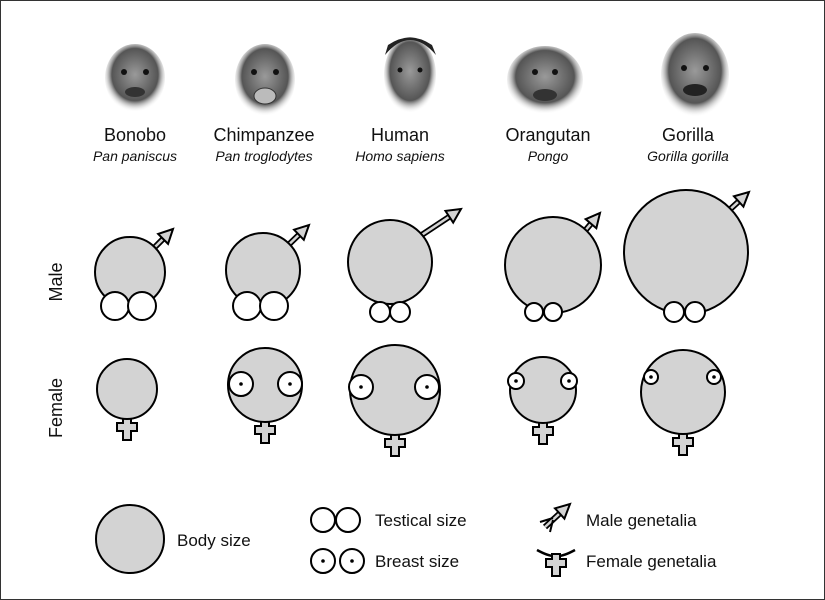 This screenshot has width=825, height=600. Describe the element at coordinates (400, 135) in the screenshot. I see `species-name-human: Human` at that location.